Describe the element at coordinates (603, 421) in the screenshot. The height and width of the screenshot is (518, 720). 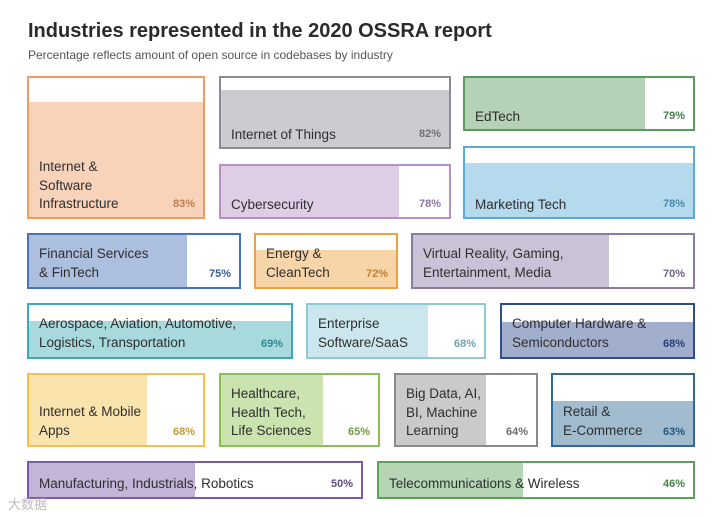
I see `industry-label: Retail & E-Commerce` at that location.